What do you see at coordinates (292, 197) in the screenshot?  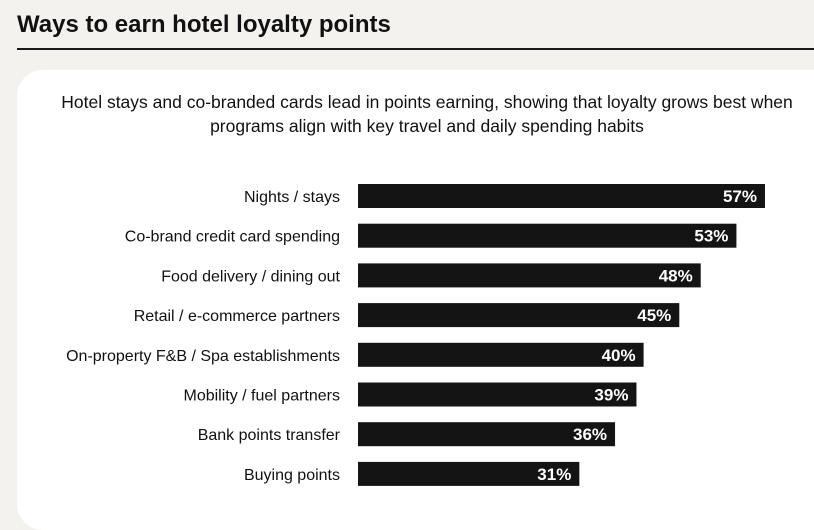 I see `category-label: Nights / stays` at bounding box center [292, 197].